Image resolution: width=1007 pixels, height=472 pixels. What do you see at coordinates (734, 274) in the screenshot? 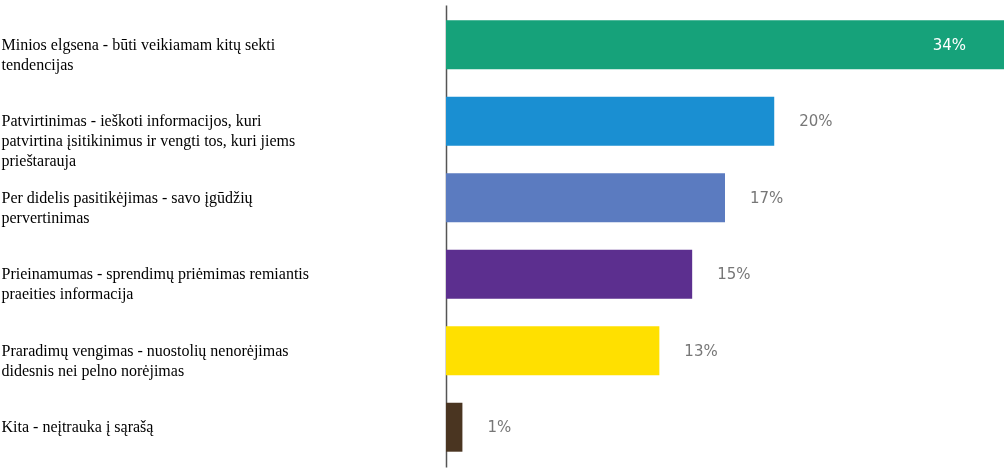
I see `data-label: 15%` at bounding box center [734, 274].